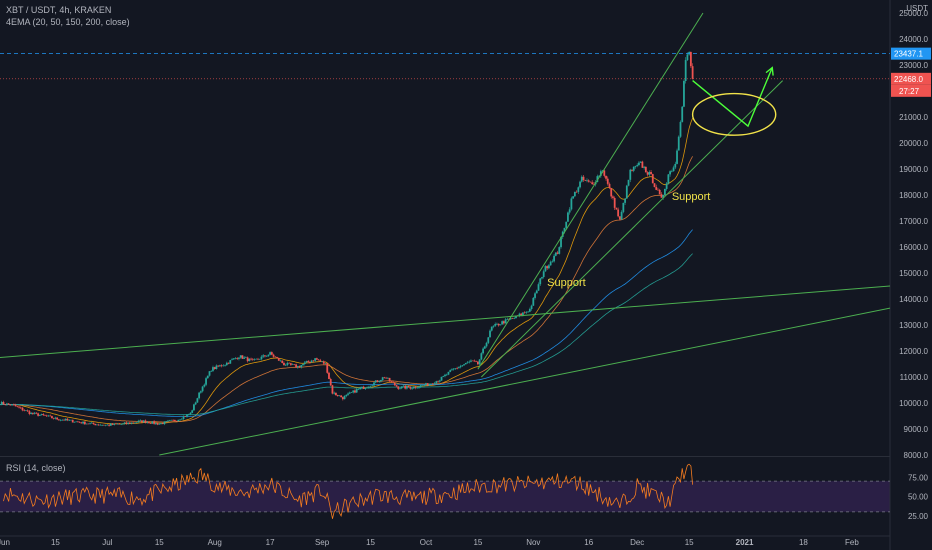  What do you see at coordinates (913, 351) in the screenshot?
I see `price-tick-label: 12000.0` at bounding box center [913, 351].